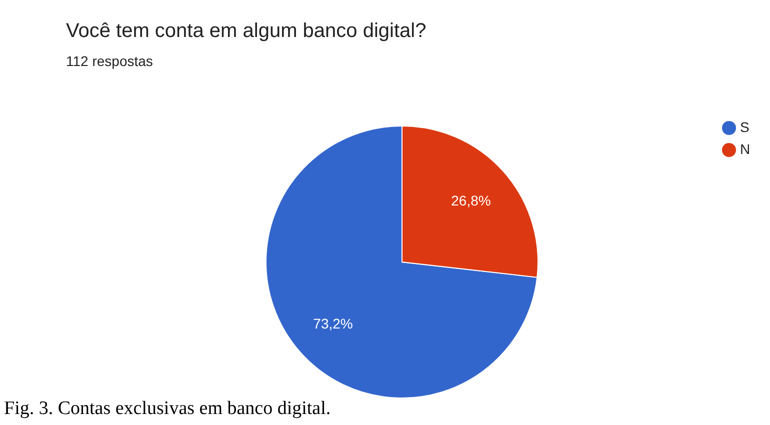 The height and width of the screenshot is (425, 770). I want to click on chart-title: Você tem conta em algum banco digital?, so click(246, 31).